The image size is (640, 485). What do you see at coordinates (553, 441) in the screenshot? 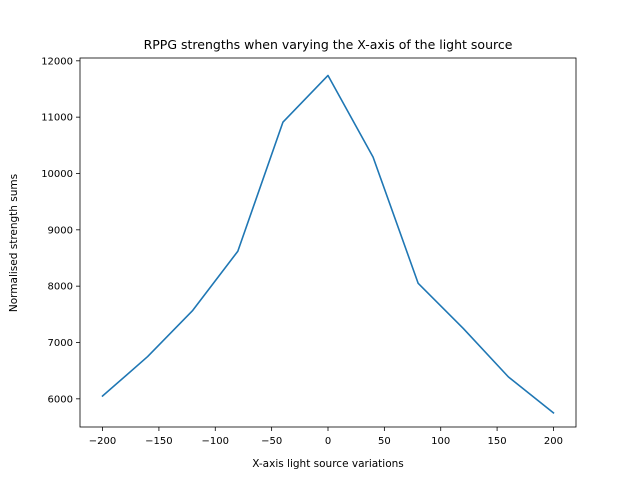
I see `x-tick-label: 200` at bounding box center [553, 441].